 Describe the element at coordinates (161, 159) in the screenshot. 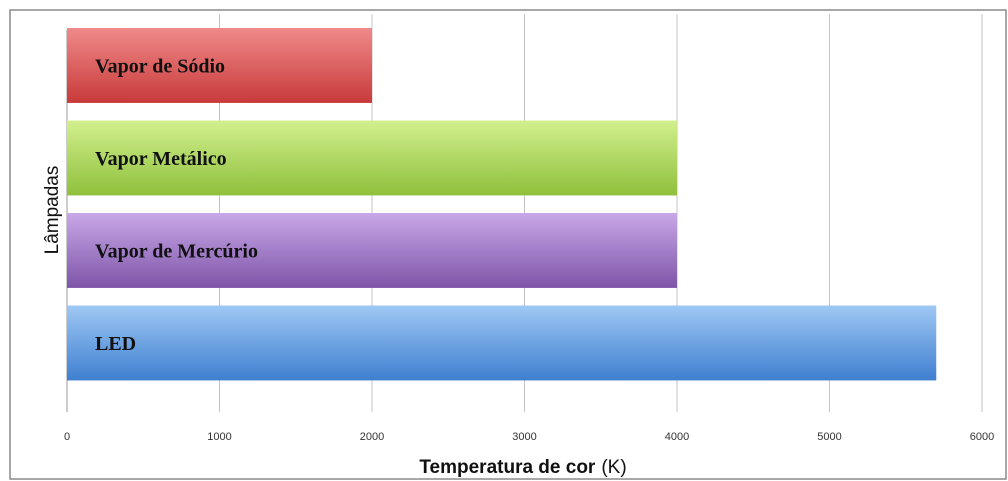

I see `bar-label: Vapor Metálico` at that location.